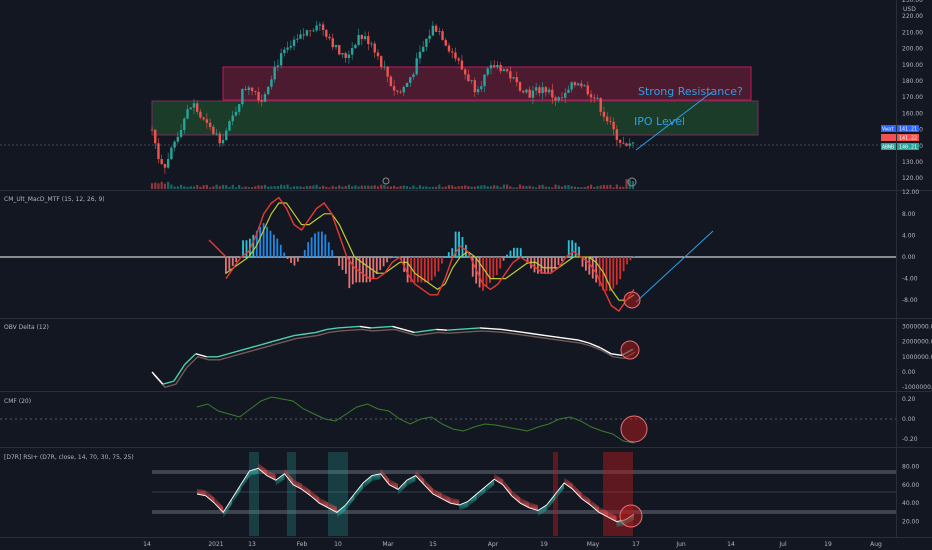 Image resolution: width=932 pixels, height=550 pixels. I want to click on x-tick-Jul: Jul, so click(782, 544).